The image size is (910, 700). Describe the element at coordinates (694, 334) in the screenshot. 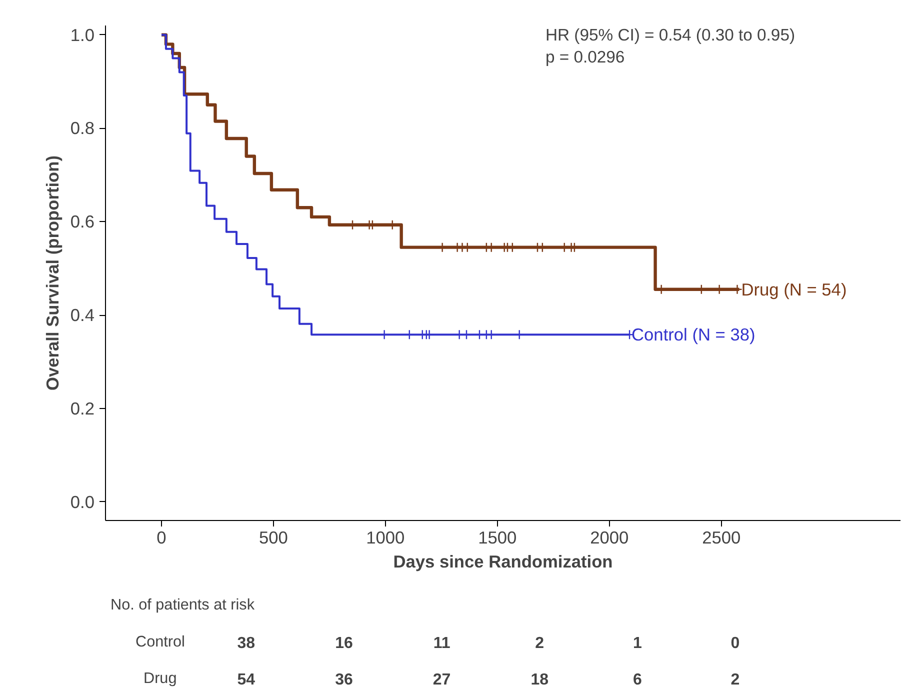

I see `series-label: Control (N = 38)` at that location.